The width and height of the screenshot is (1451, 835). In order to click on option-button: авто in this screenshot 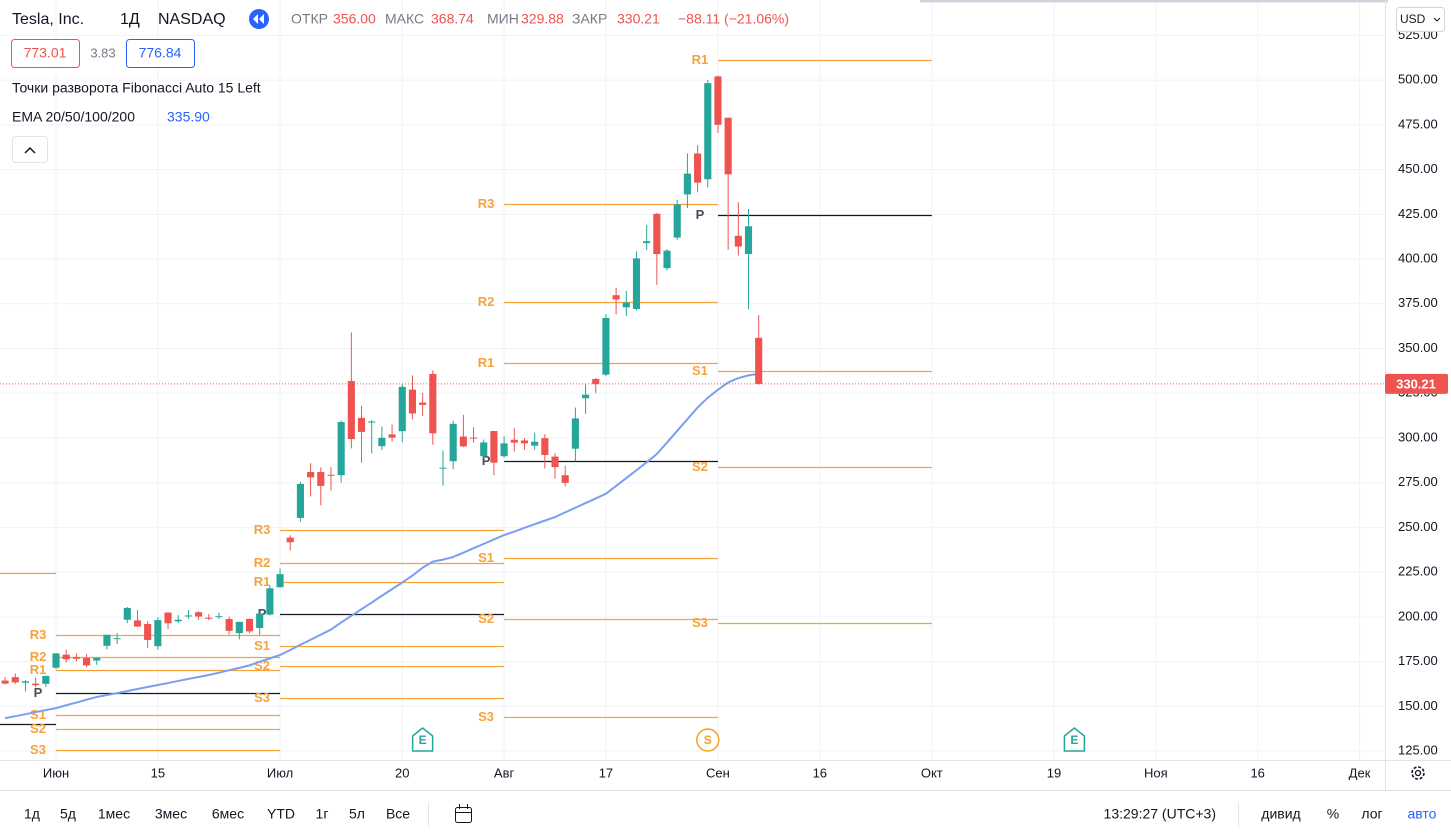, I will do `click(1422, 814)`.